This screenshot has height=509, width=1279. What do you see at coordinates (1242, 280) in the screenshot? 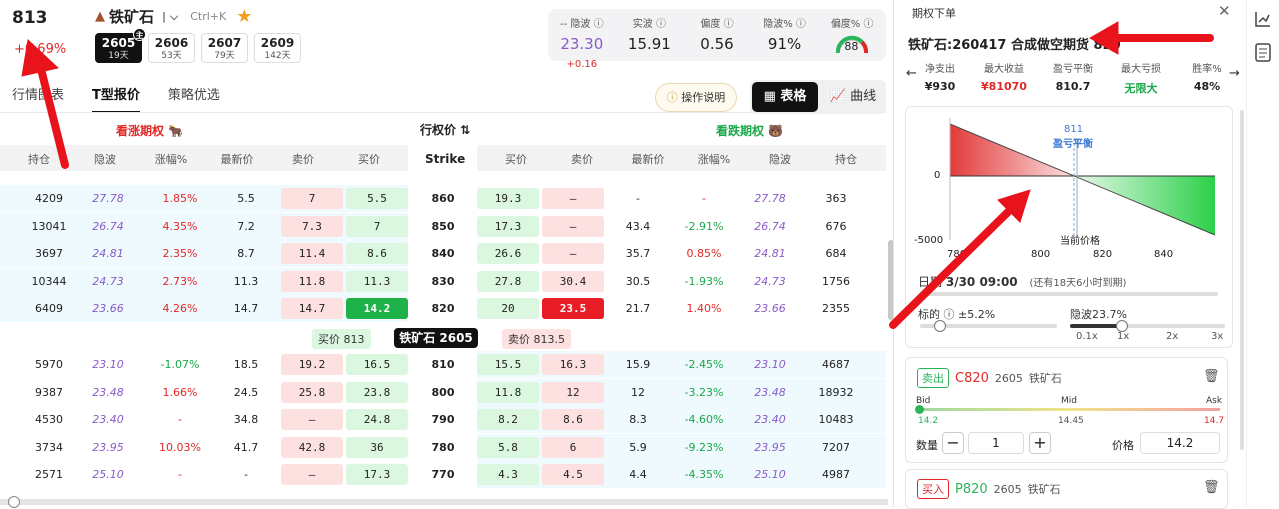
I see `panel-scrollbar` at bounding box center [1242, 280].